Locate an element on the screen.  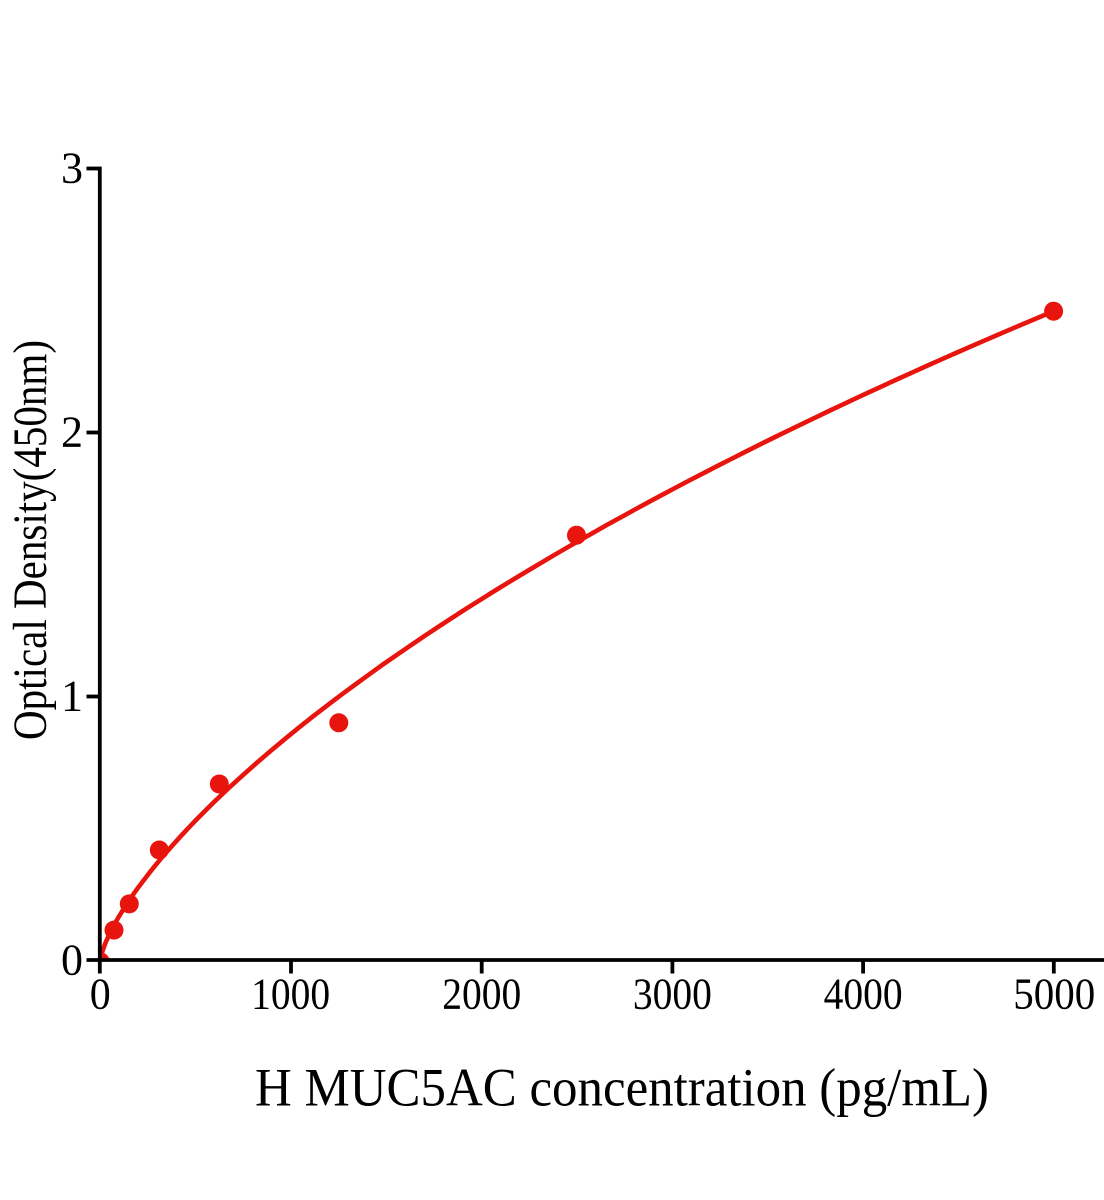
svg-text: H MUC5AC concentration (pg/mL) is located at coordinates (622, 1088).